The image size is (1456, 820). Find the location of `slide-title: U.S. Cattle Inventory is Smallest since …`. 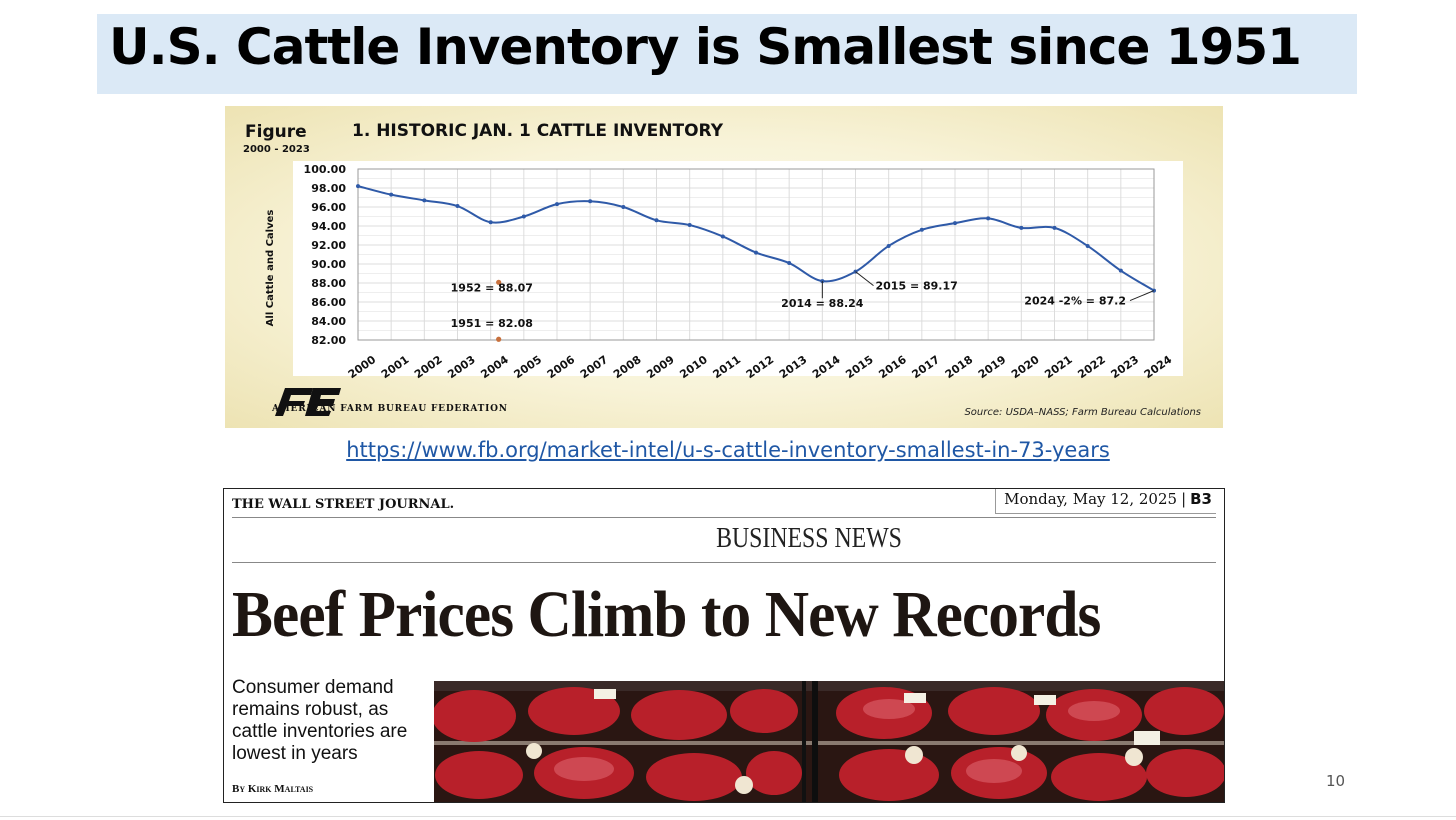

slide-title: U.S. Cattle Inventory is Smallest since … is located at coordinates (705, 47).